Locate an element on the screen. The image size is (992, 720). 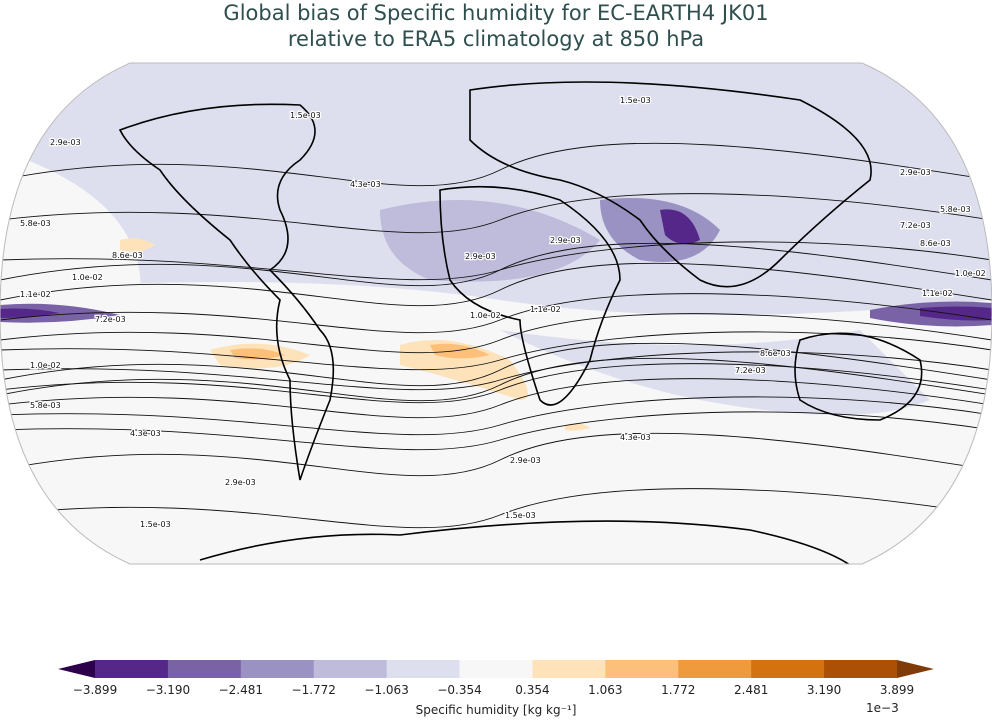
colorbar-extend-max is located at coordinates (915, 669).